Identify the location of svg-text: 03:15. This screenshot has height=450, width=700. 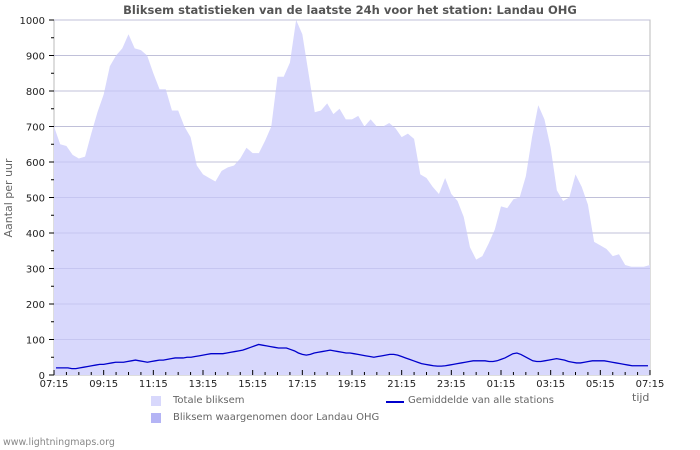
(550, 384).